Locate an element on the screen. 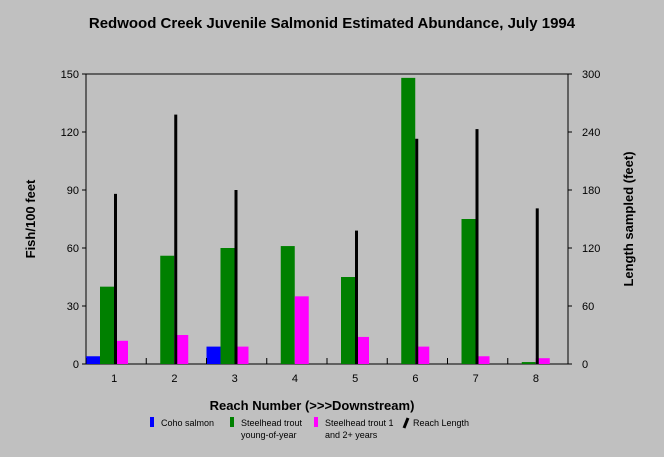  legend-label: Steelhead trout is located at coordinates (272, 423).